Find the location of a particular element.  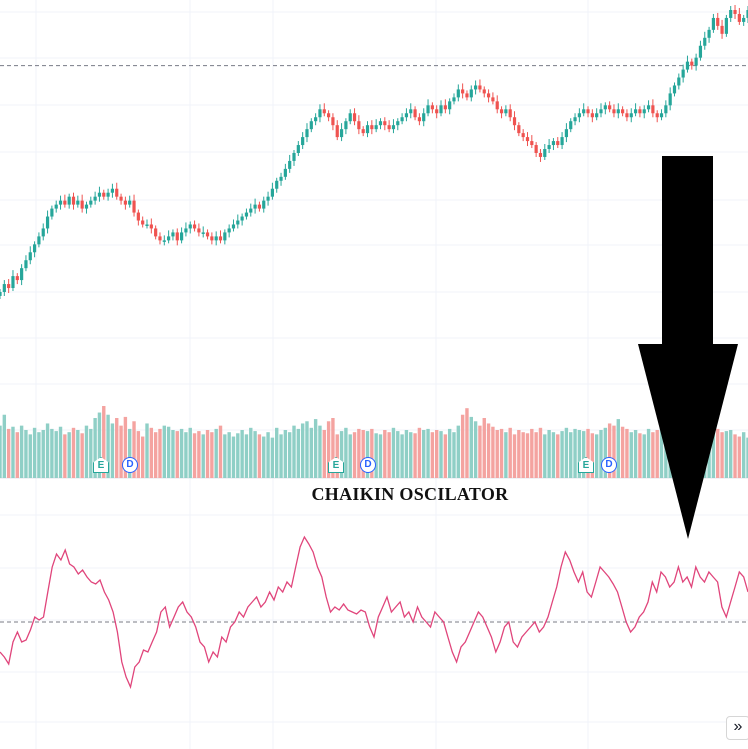

scroll-to-realtime-button: » is located at coordinates (737, 728).